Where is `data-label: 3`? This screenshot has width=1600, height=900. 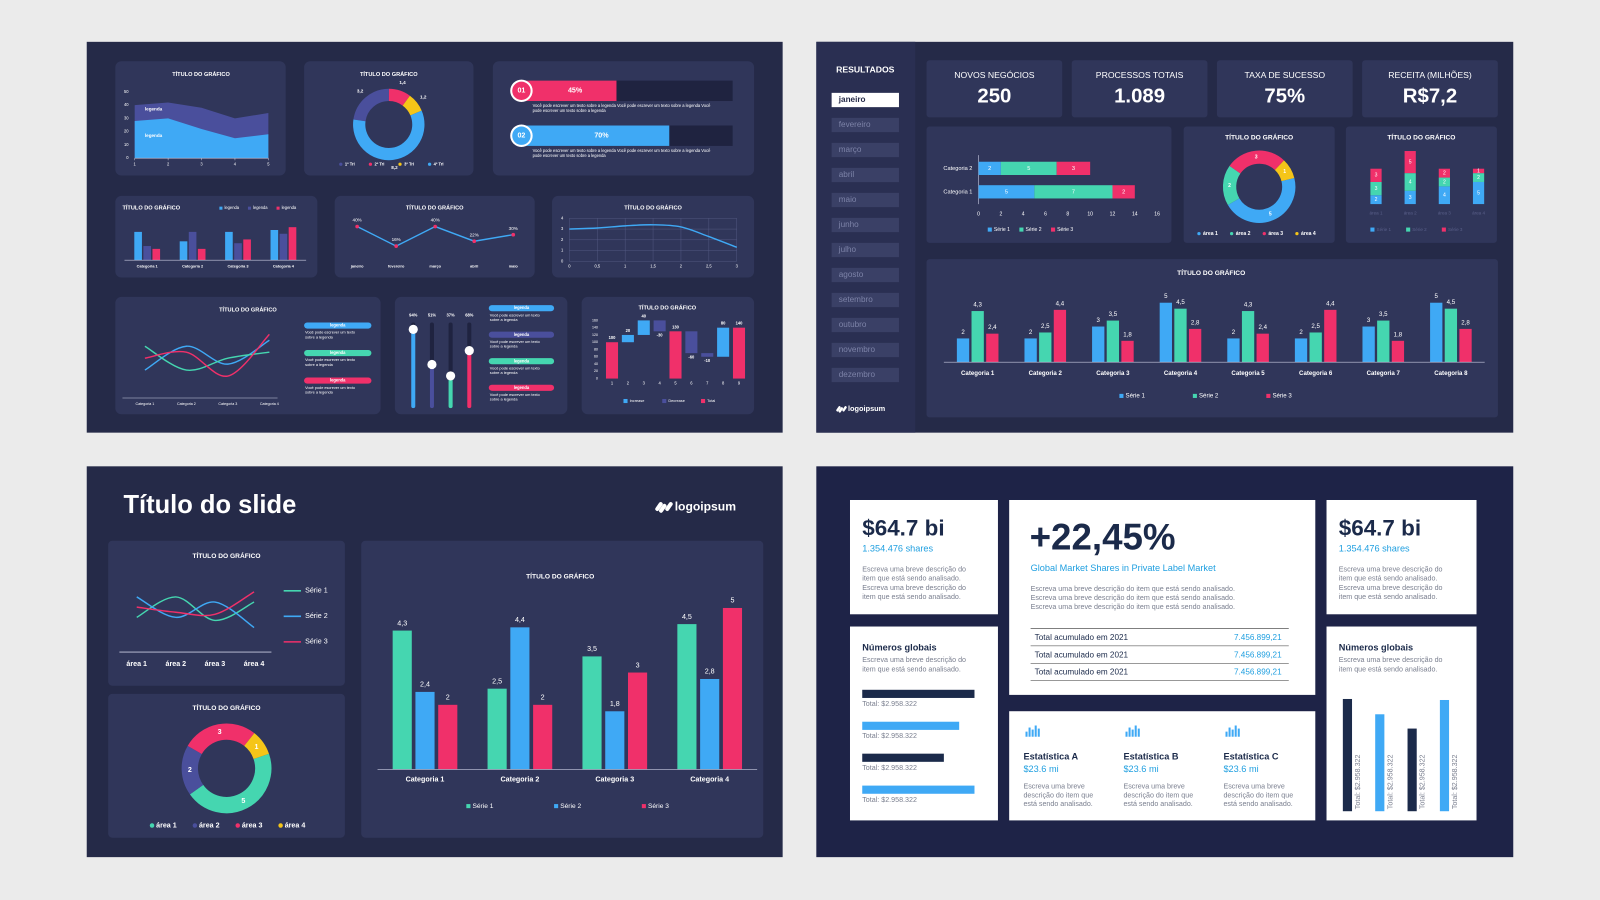 data-label: 3 is located at coordinates (1376, 176).